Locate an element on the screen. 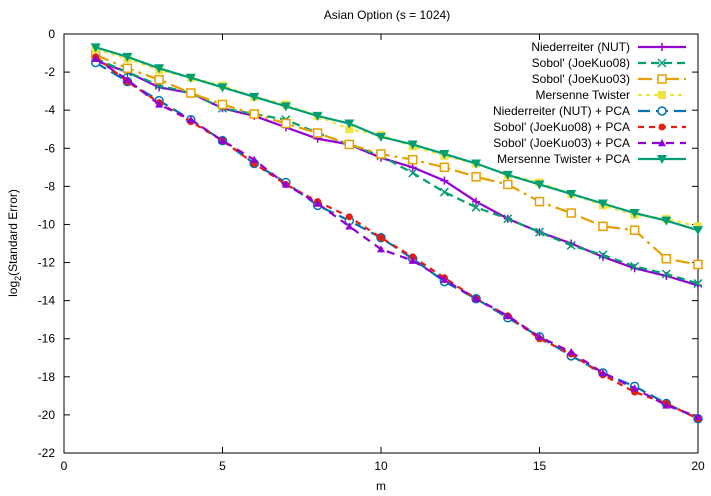 This screenshot has width=711, height=496. y-tick-label: -18 is located at coordinates (47, 377).